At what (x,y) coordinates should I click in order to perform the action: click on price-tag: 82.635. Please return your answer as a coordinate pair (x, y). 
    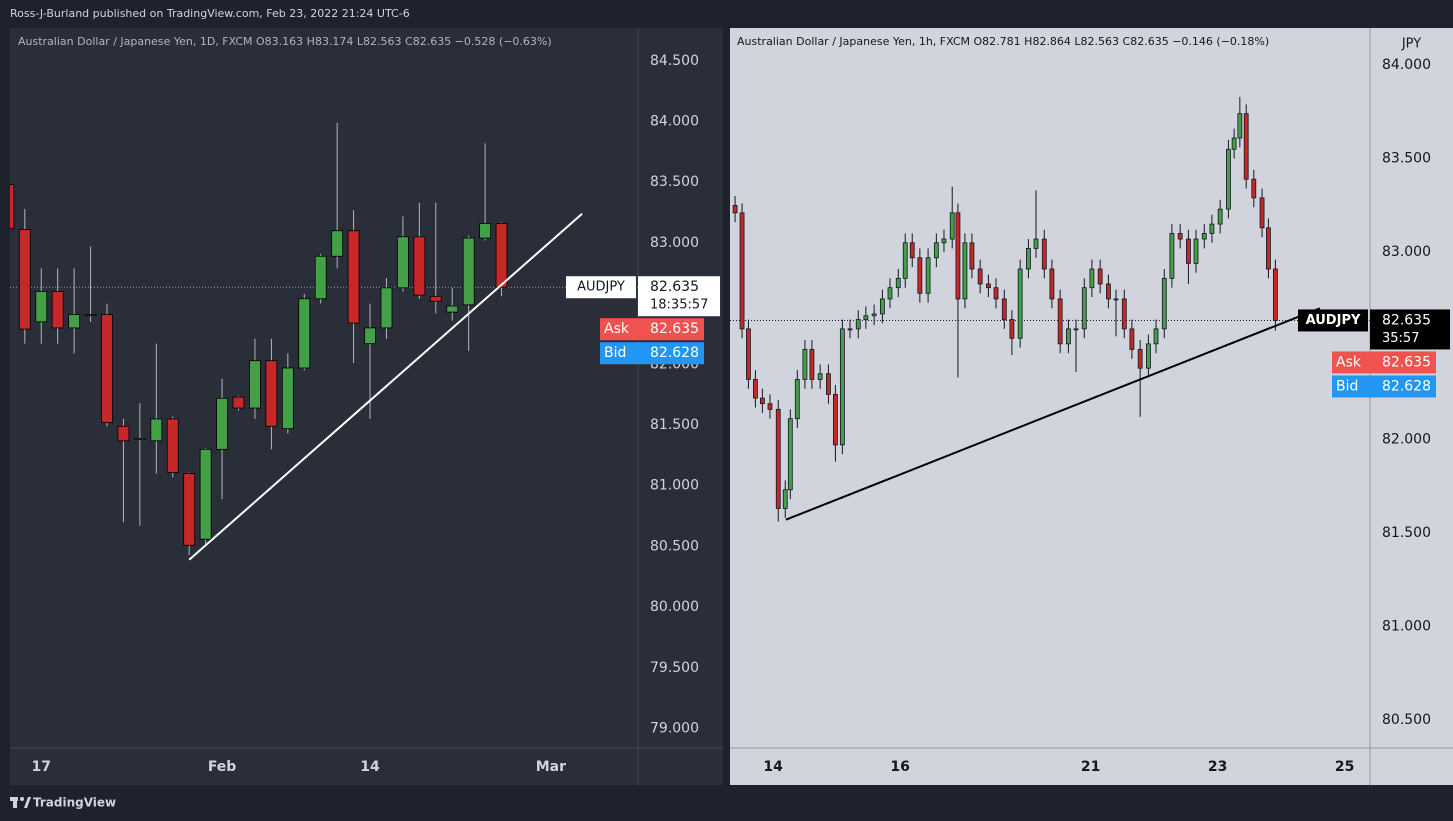
    Looking at the image, I should click on (1406, 320).